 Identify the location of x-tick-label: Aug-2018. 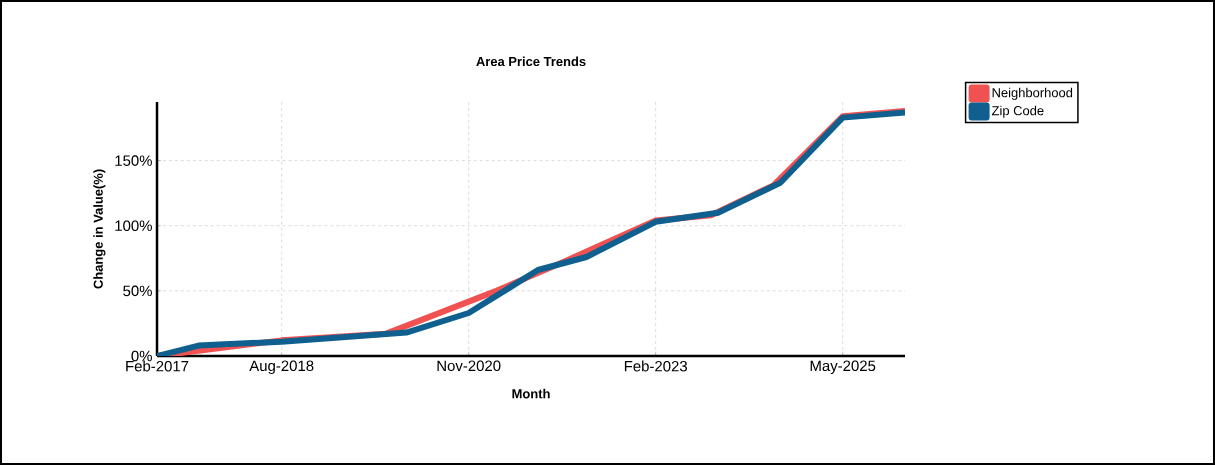
(281, 367).